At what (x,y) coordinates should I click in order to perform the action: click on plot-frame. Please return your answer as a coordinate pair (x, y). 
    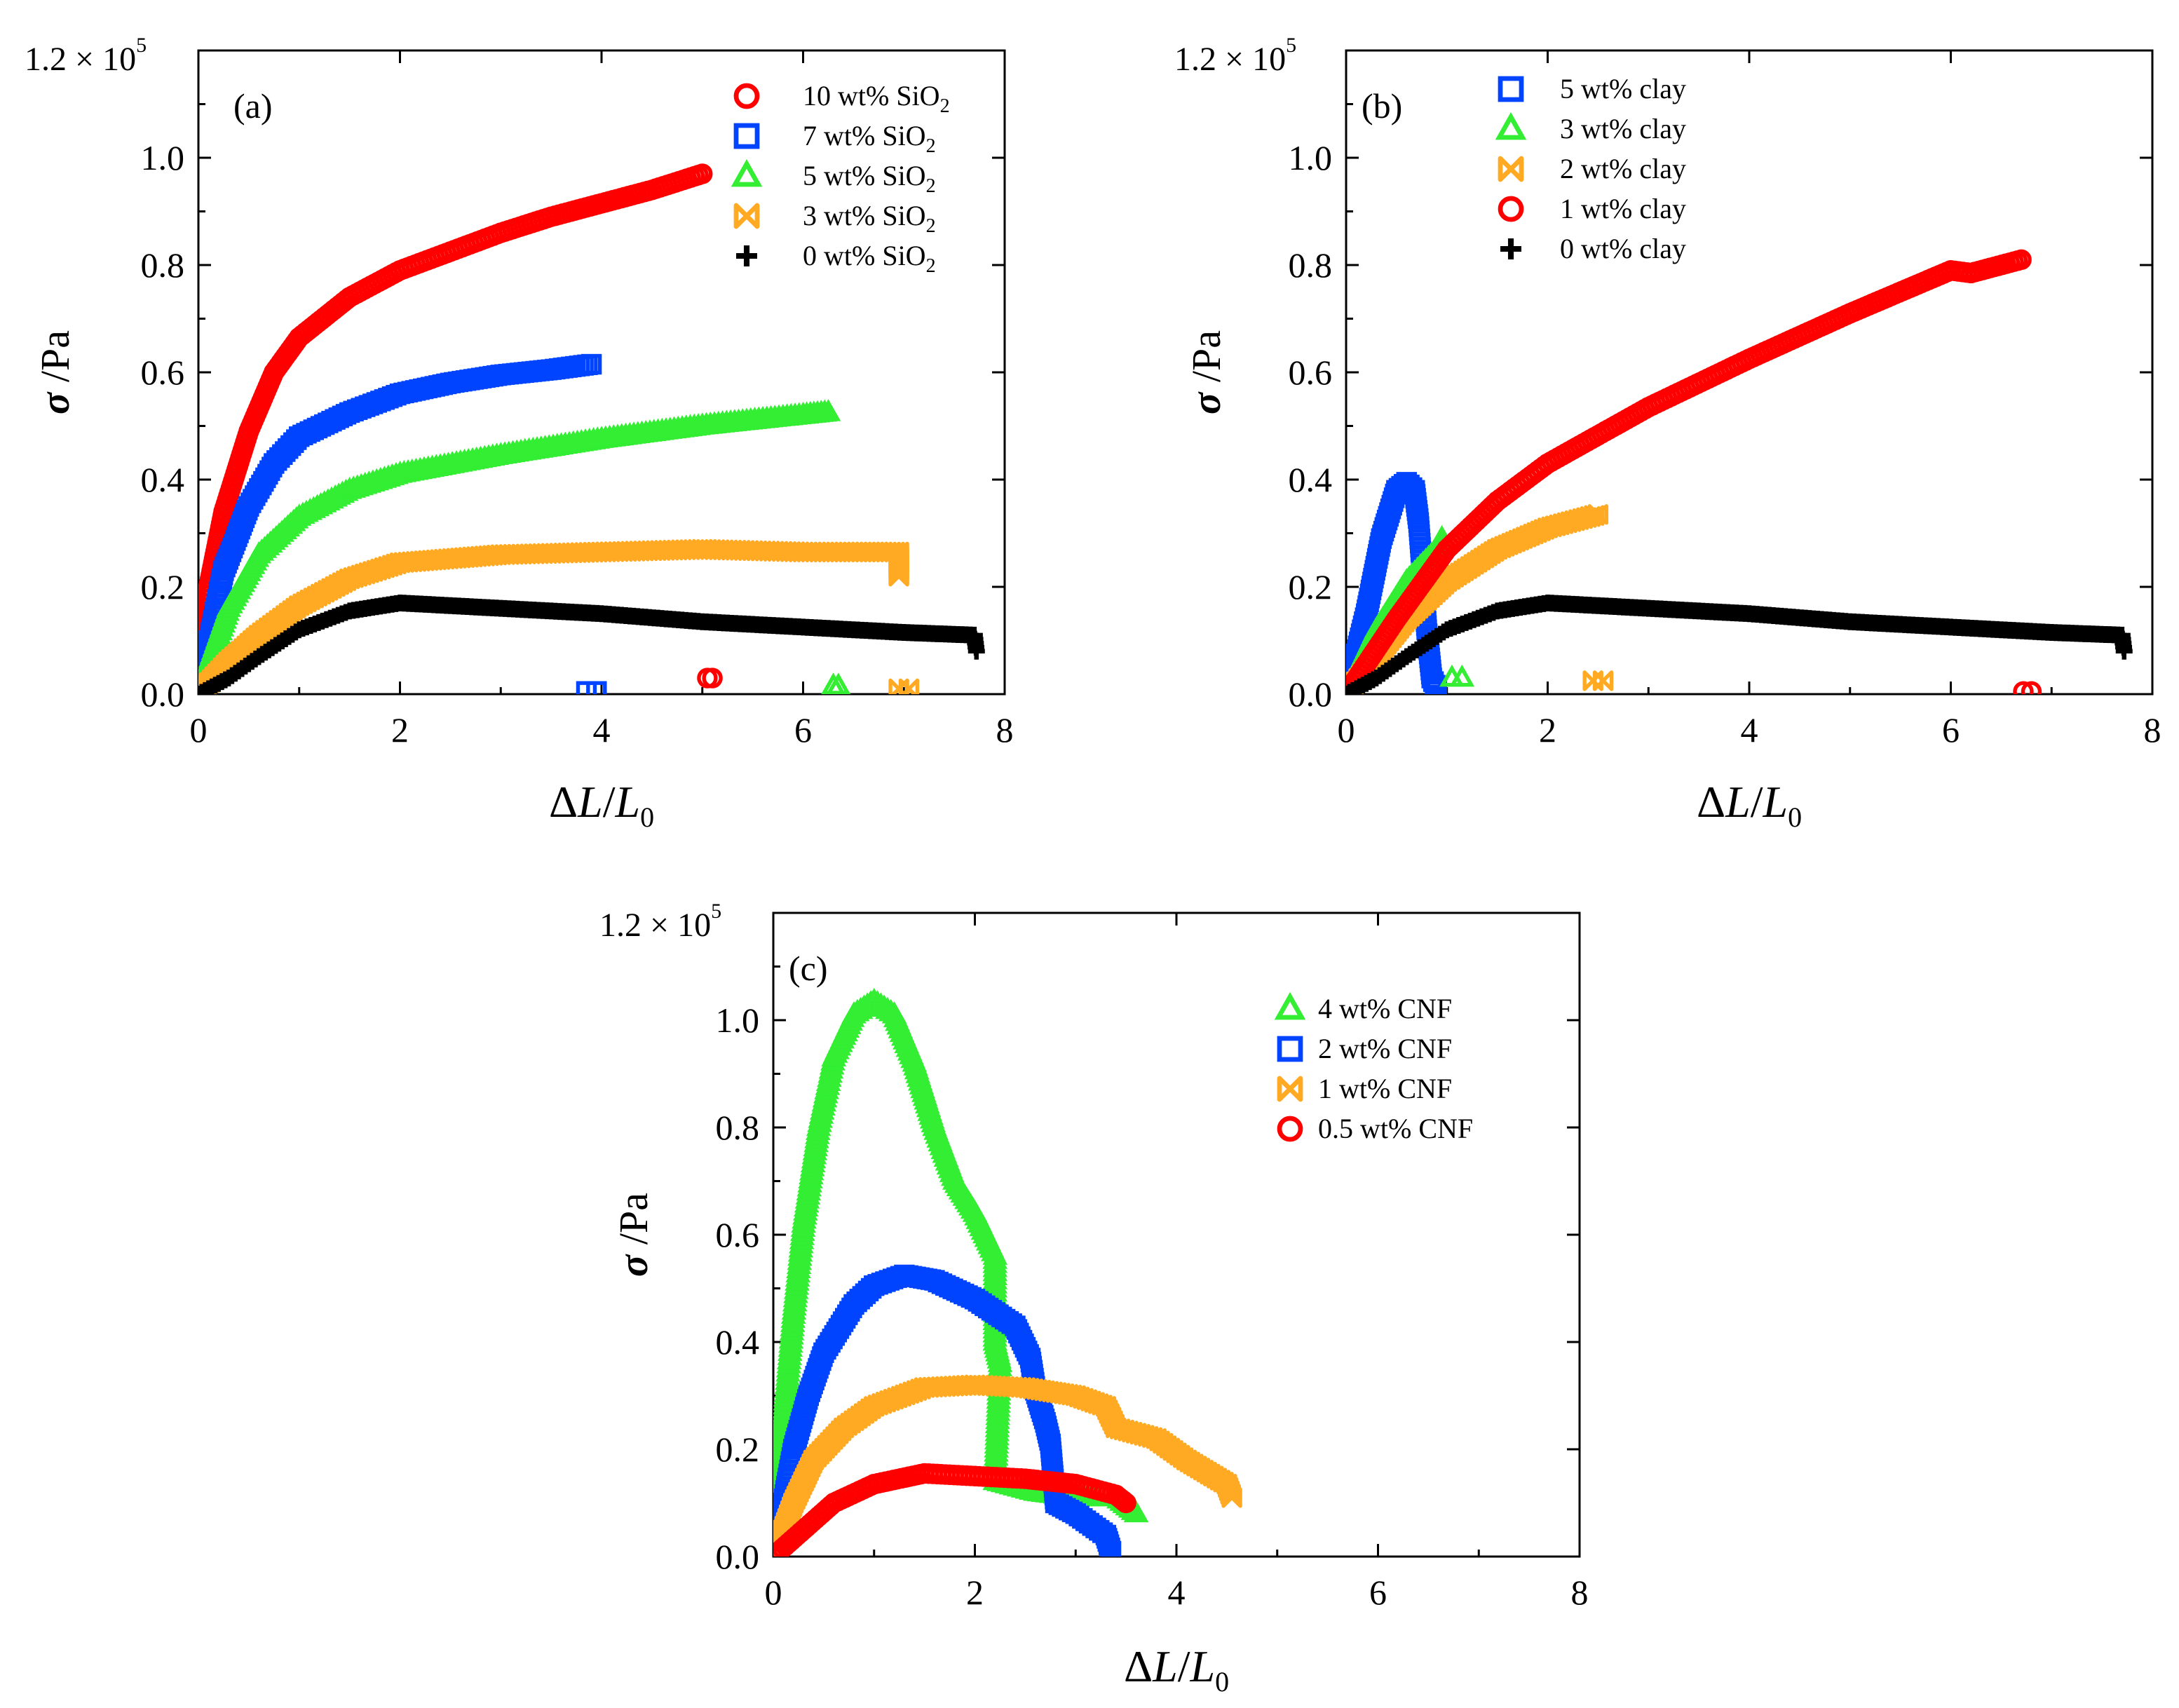
    Looking at the image, I should click on (1749, 372).